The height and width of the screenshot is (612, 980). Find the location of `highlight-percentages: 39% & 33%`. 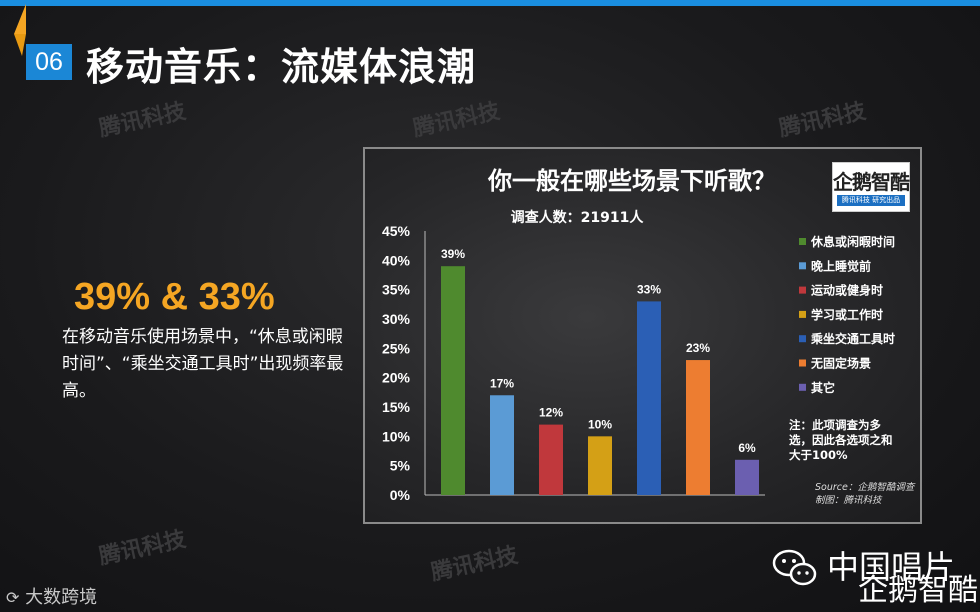

highlight-percentages: 39% & 33% is located at coordinates (174, 297).